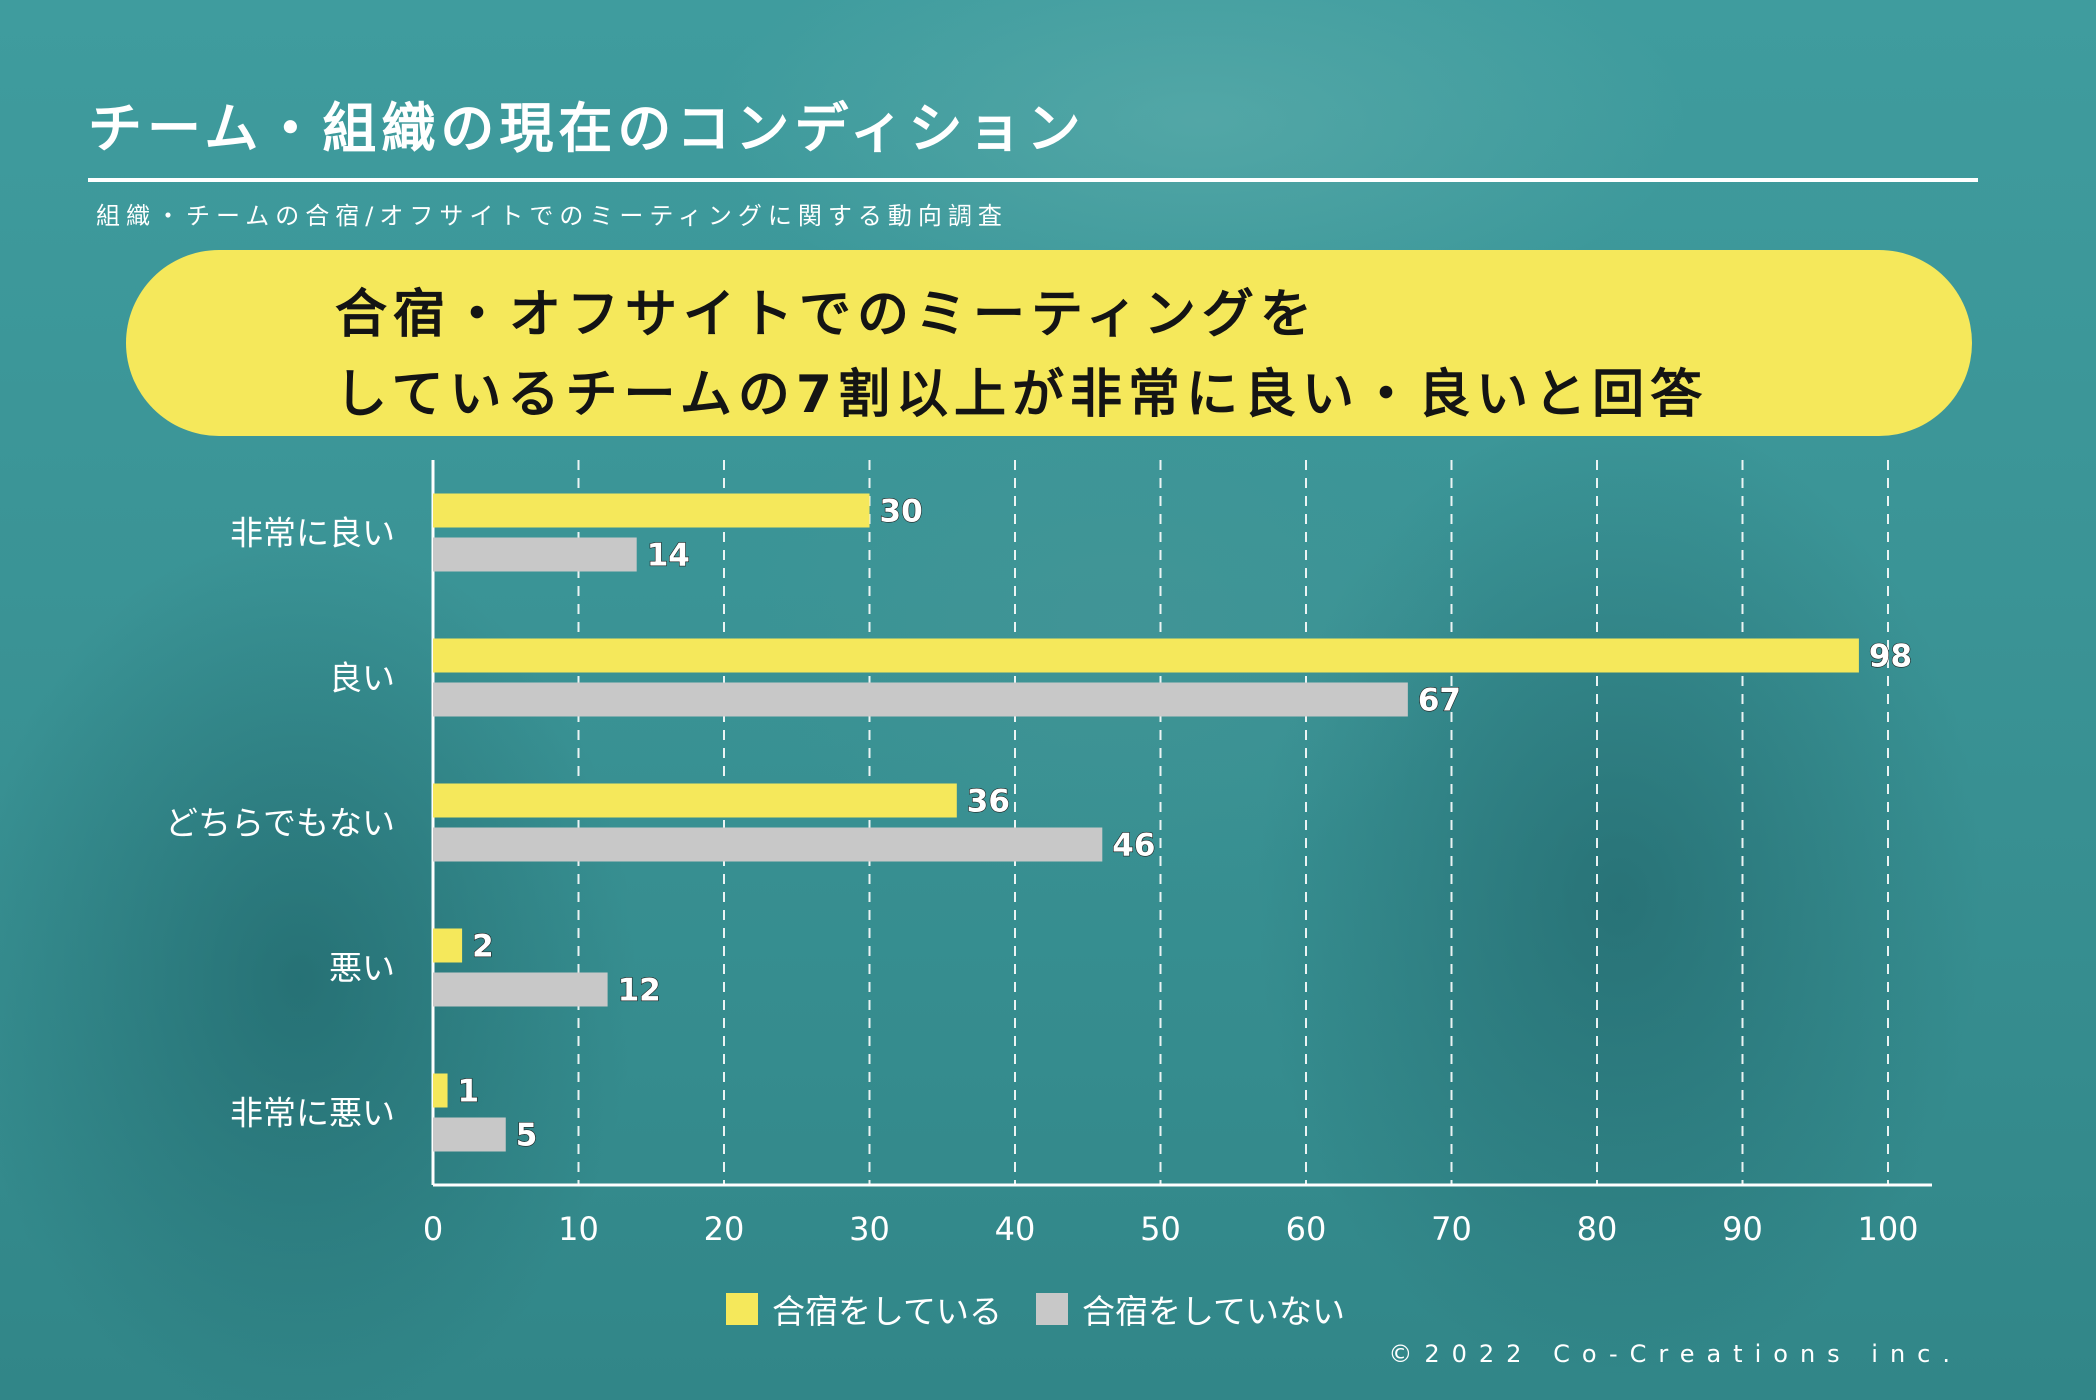 This screenshot has width=2096, height=1400. What do you see at coordinates (1451, 1229) in the screenshot?
I see `x-tick-label: 70` at bounding box center [1451, 1229].